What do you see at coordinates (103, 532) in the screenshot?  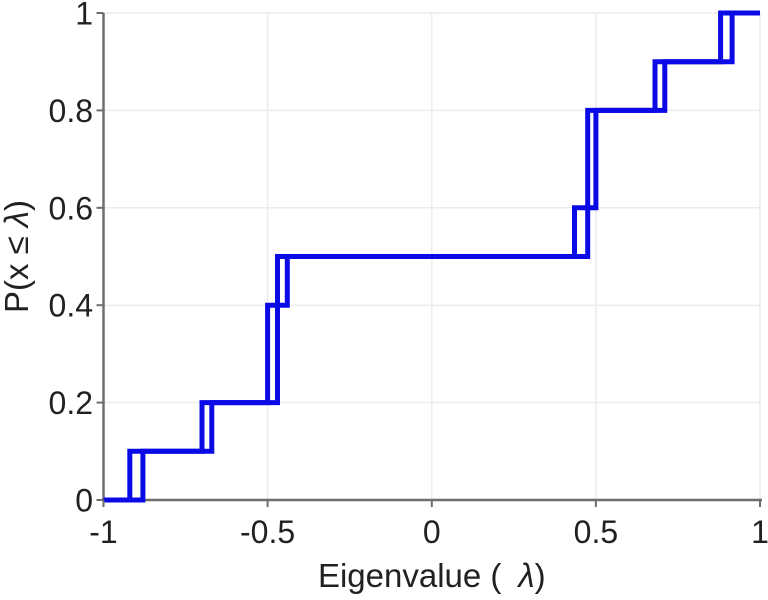 I see `x-tick-label: -1` at bounding box center [103, 532].